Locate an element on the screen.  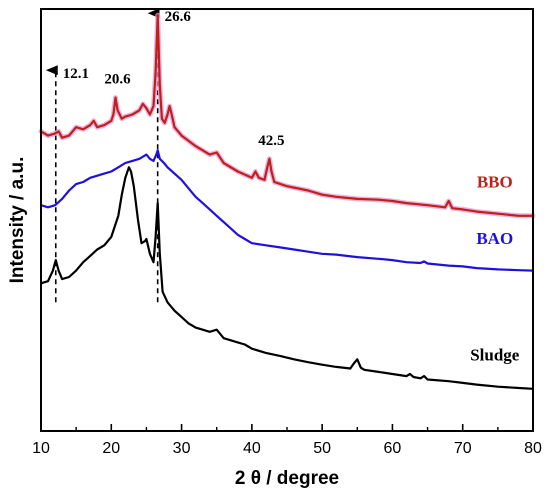
x-tick-label-80: 80 is located at coordinates (533, 448).